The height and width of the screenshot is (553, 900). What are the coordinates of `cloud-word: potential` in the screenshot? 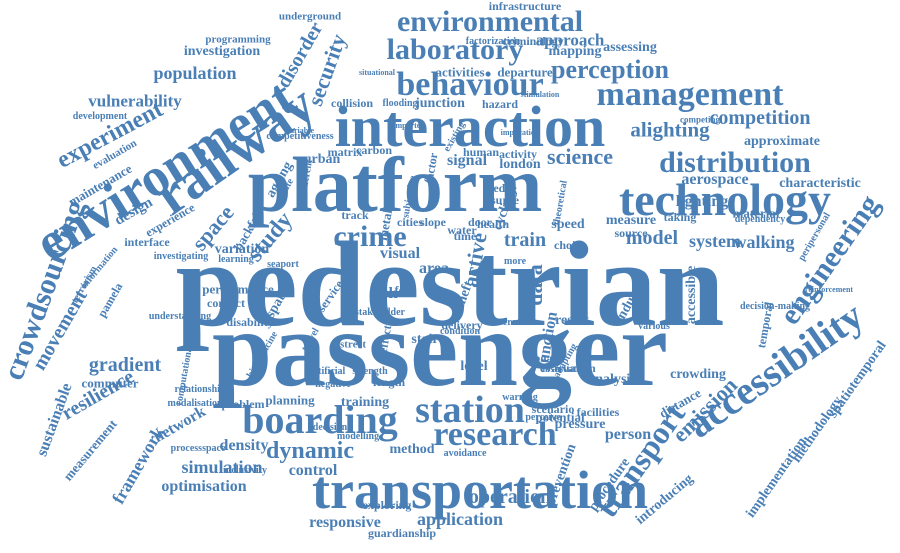 It's located at (560, 417).